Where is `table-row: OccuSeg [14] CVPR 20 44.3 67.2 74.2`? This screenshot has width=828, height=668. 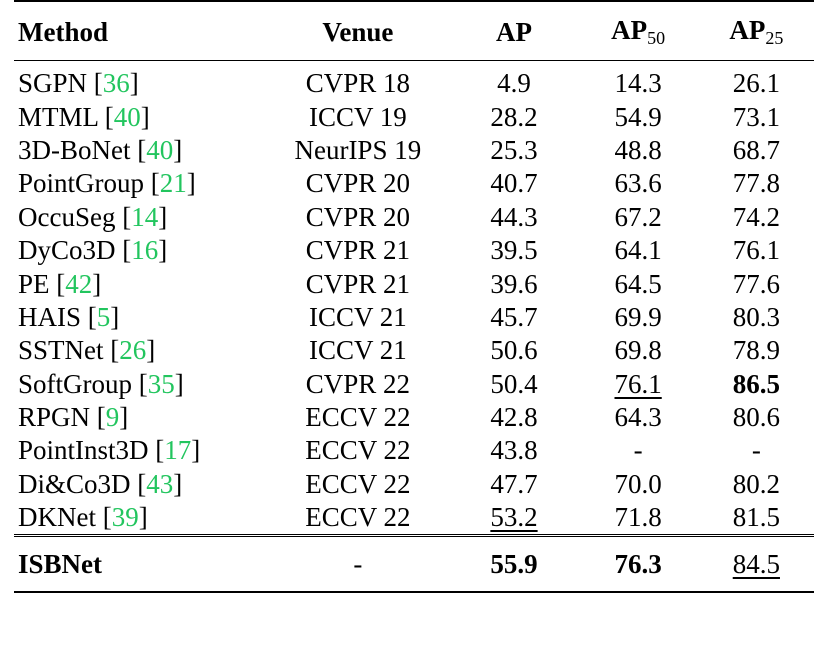
table-row: OccuSeg [14] CVPR 20 44.3 67.2 74.2 is located at coordinates (414, 217).